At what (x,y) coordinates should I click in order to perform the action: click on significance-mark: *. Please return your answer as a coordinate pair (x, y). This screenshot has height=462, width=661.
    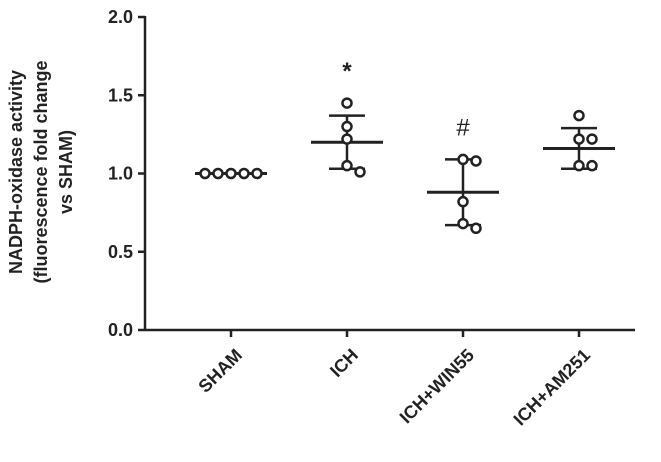
    Looking at the image, I should click on (347, 71).